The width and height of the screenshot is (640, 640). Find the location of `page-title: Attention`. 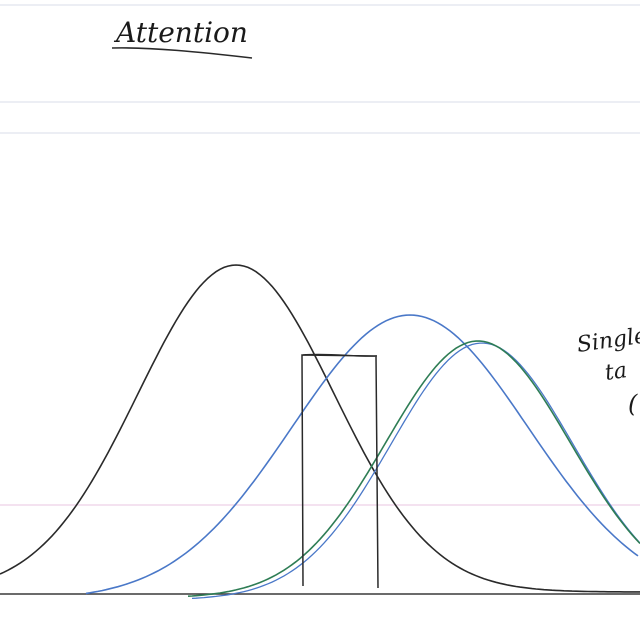

page-title: Attention is located at coordinates (180, 32).